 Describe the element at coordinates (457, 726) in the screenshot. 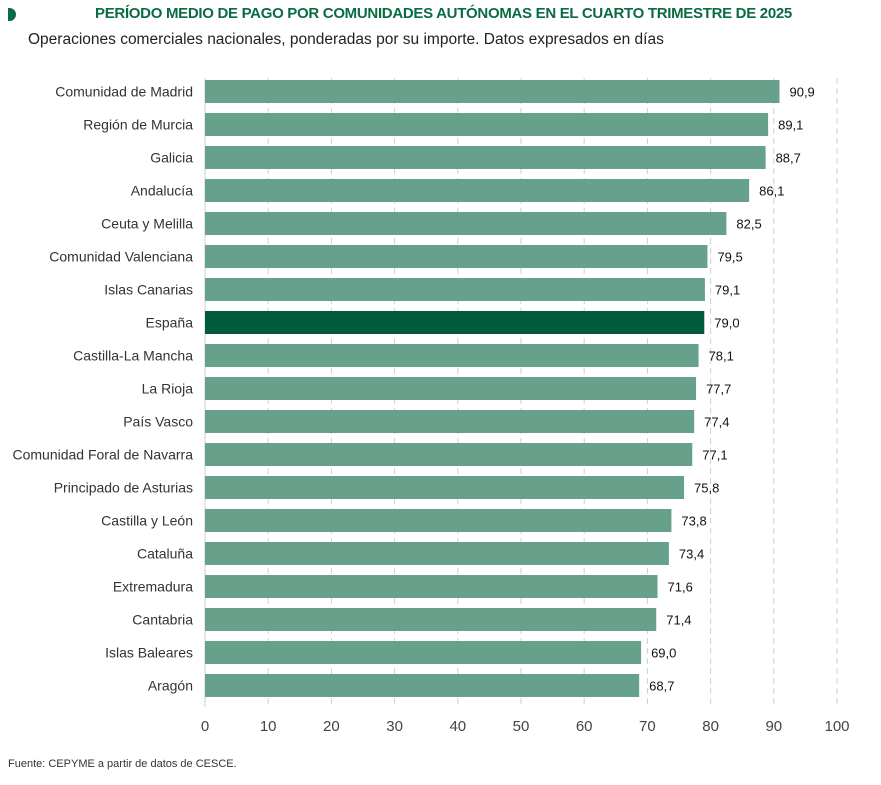

I see `x-tick-label: 40` at that location.